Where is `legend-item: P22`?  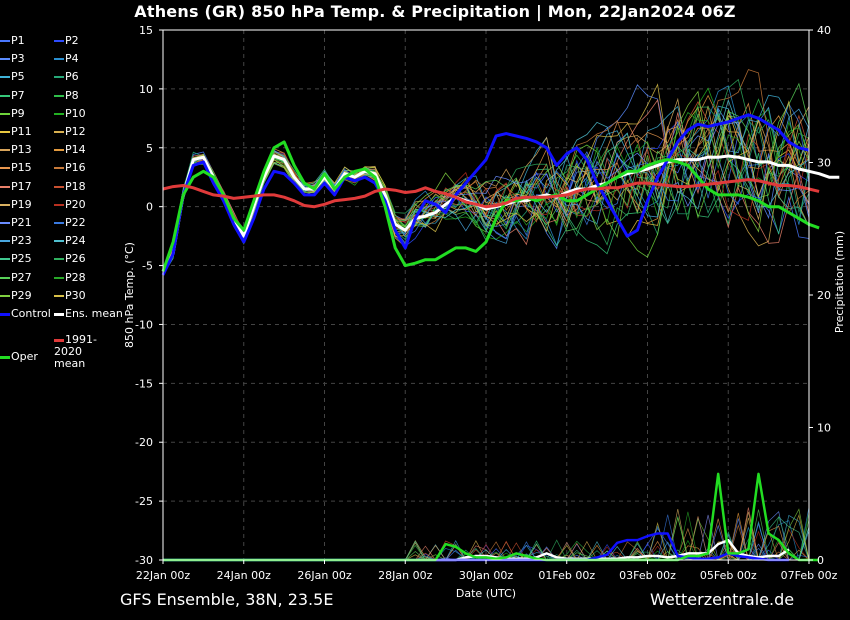 legend-item: P22 is located at coordinates (70, 223).